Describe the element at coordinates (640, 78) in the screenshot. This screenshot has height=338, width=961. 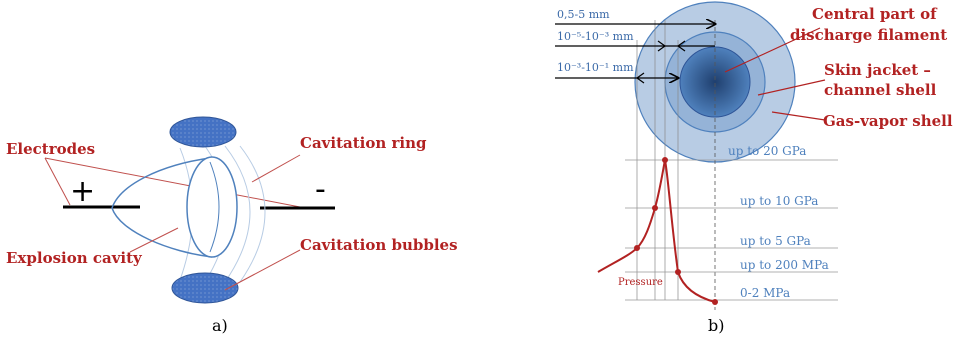
I see `dimension-arrow-core-head` at that location.